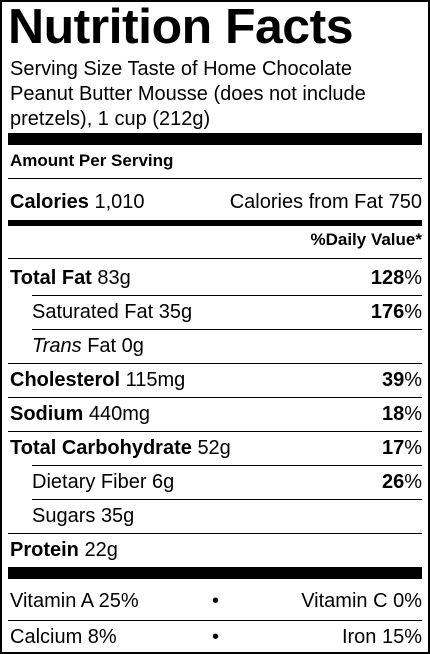  What do you see at coordinates (393, 414) in the screenshot?
I see `sodium-dv: 18` at bounding box center [393, 414].